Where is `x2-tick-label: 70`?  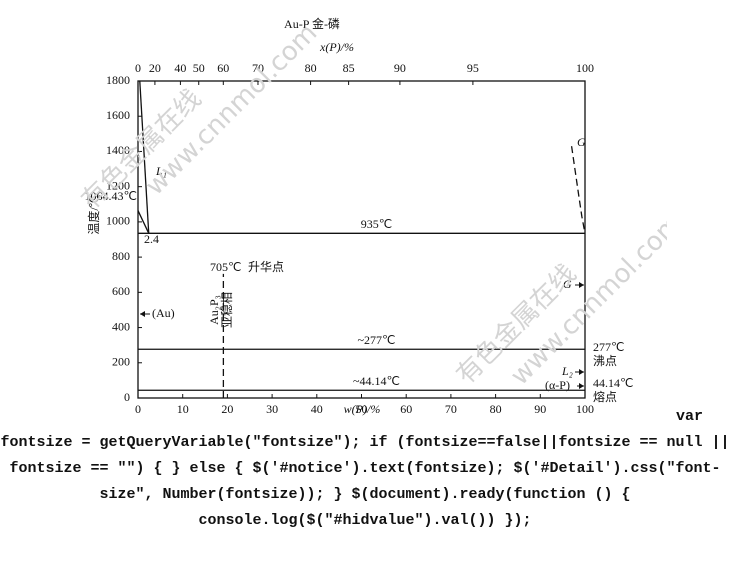
x2-tick-label: 70 is located at coordinates (258, 68).